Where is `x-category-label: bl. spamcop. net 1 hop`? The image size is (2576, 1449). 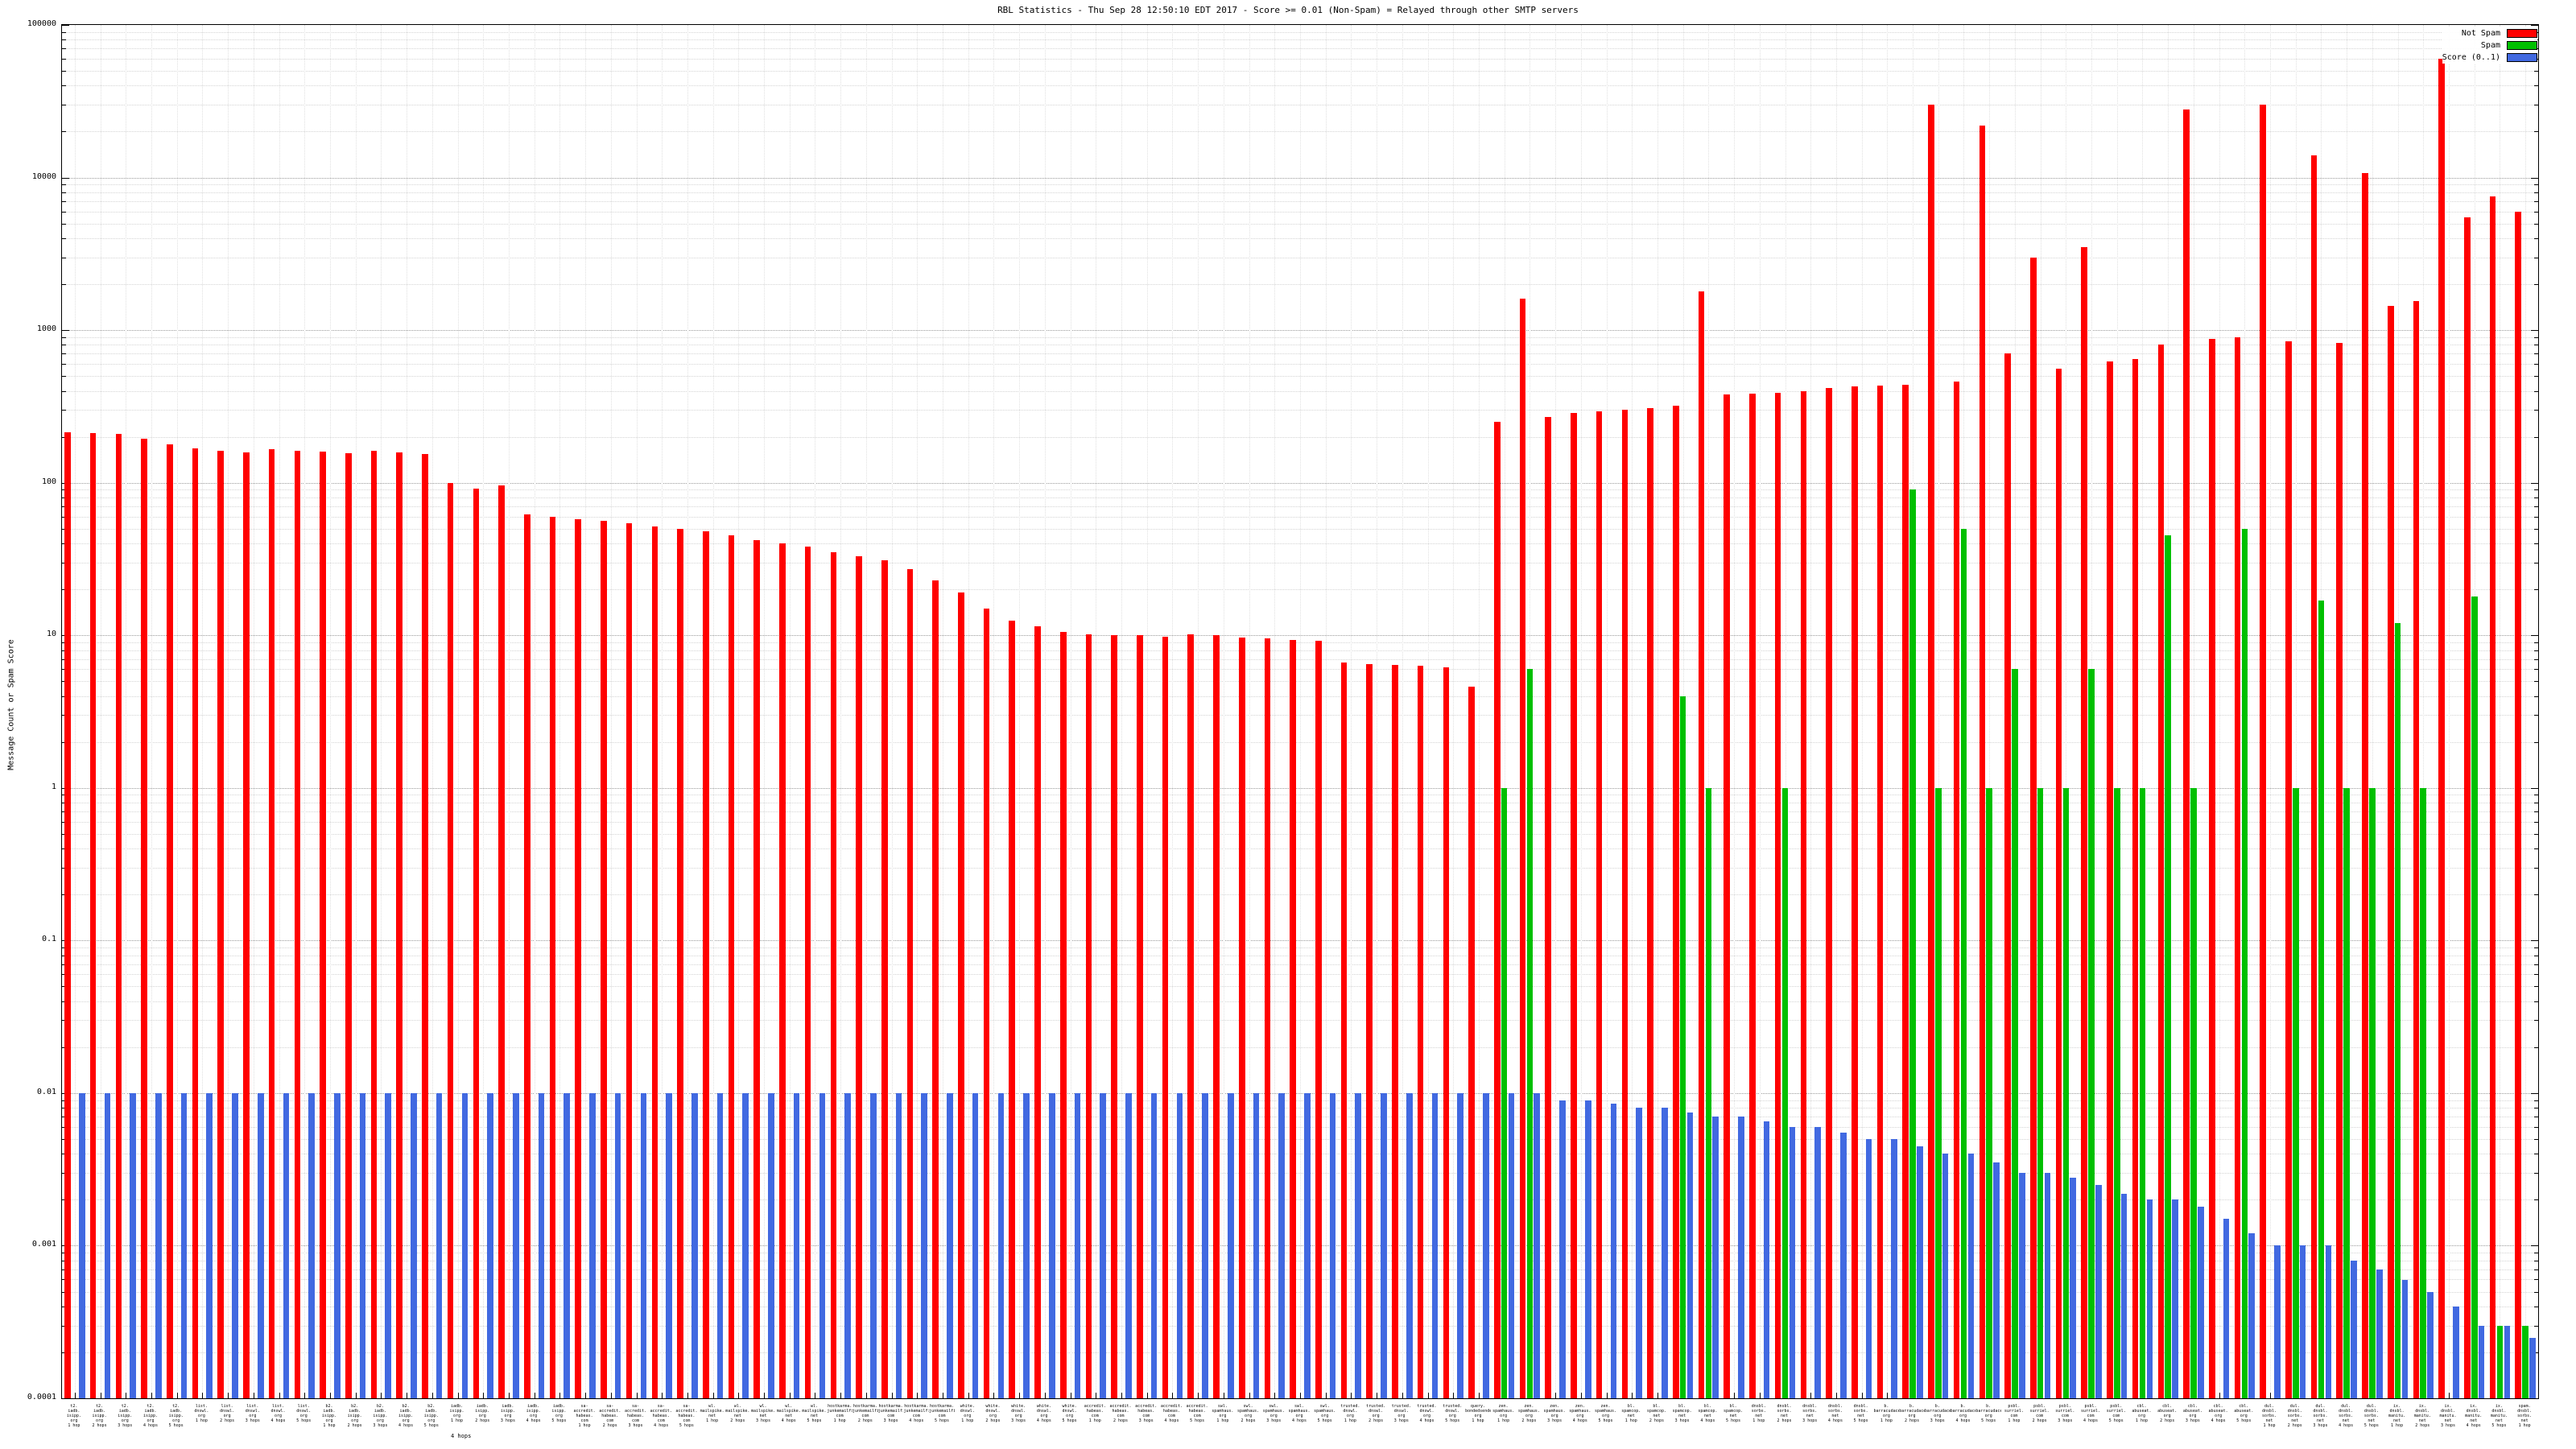
x-category-label: bl. spamcop. net 1 hop is located at coordinates (1631, 1413).